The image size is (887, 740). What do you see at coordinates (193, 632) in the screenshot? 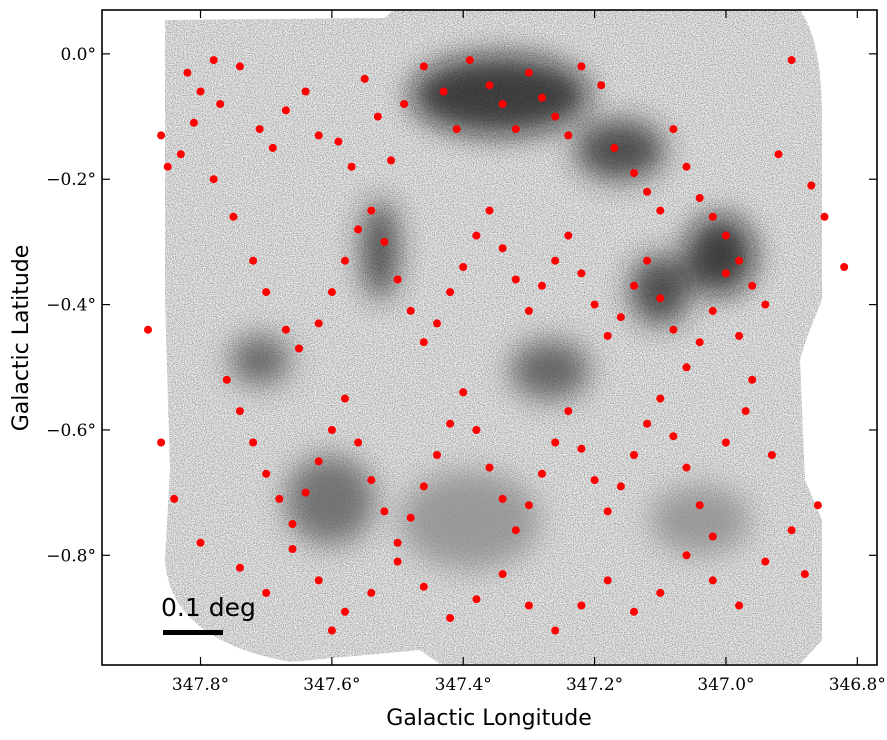
I see `scale-bar-line` at bounding box center [193, 632].